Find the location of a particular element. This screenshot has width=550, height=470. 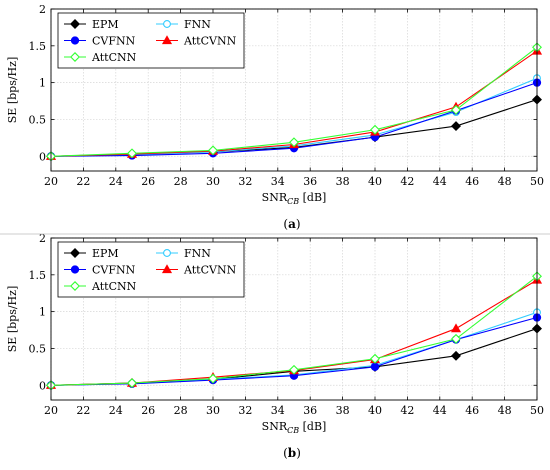

panel-a-legend: EPM FNN CVFNN AttCVNN AttCNN is located at coordinates (151, 40).